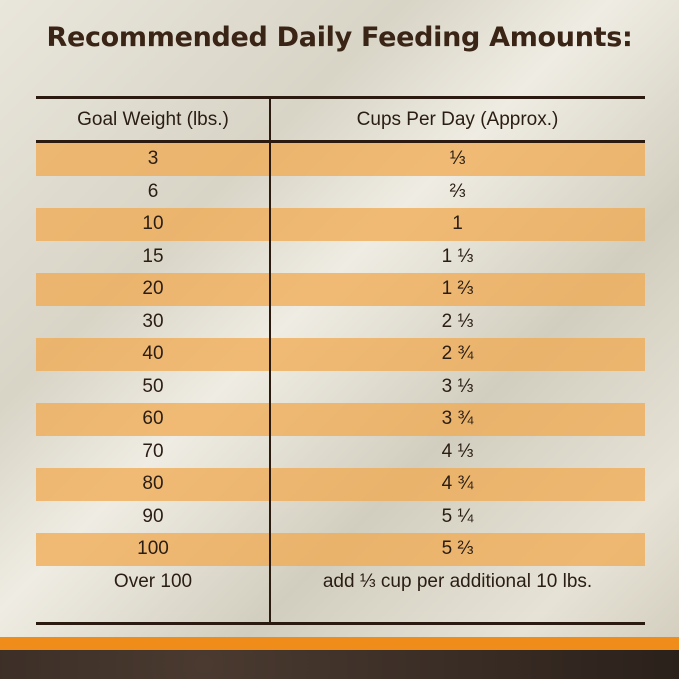 Image resolution: width=679 pixels, height=679 pixels. I want to click on cups-per-day-cell: 3 ¾, so click(457, 419).